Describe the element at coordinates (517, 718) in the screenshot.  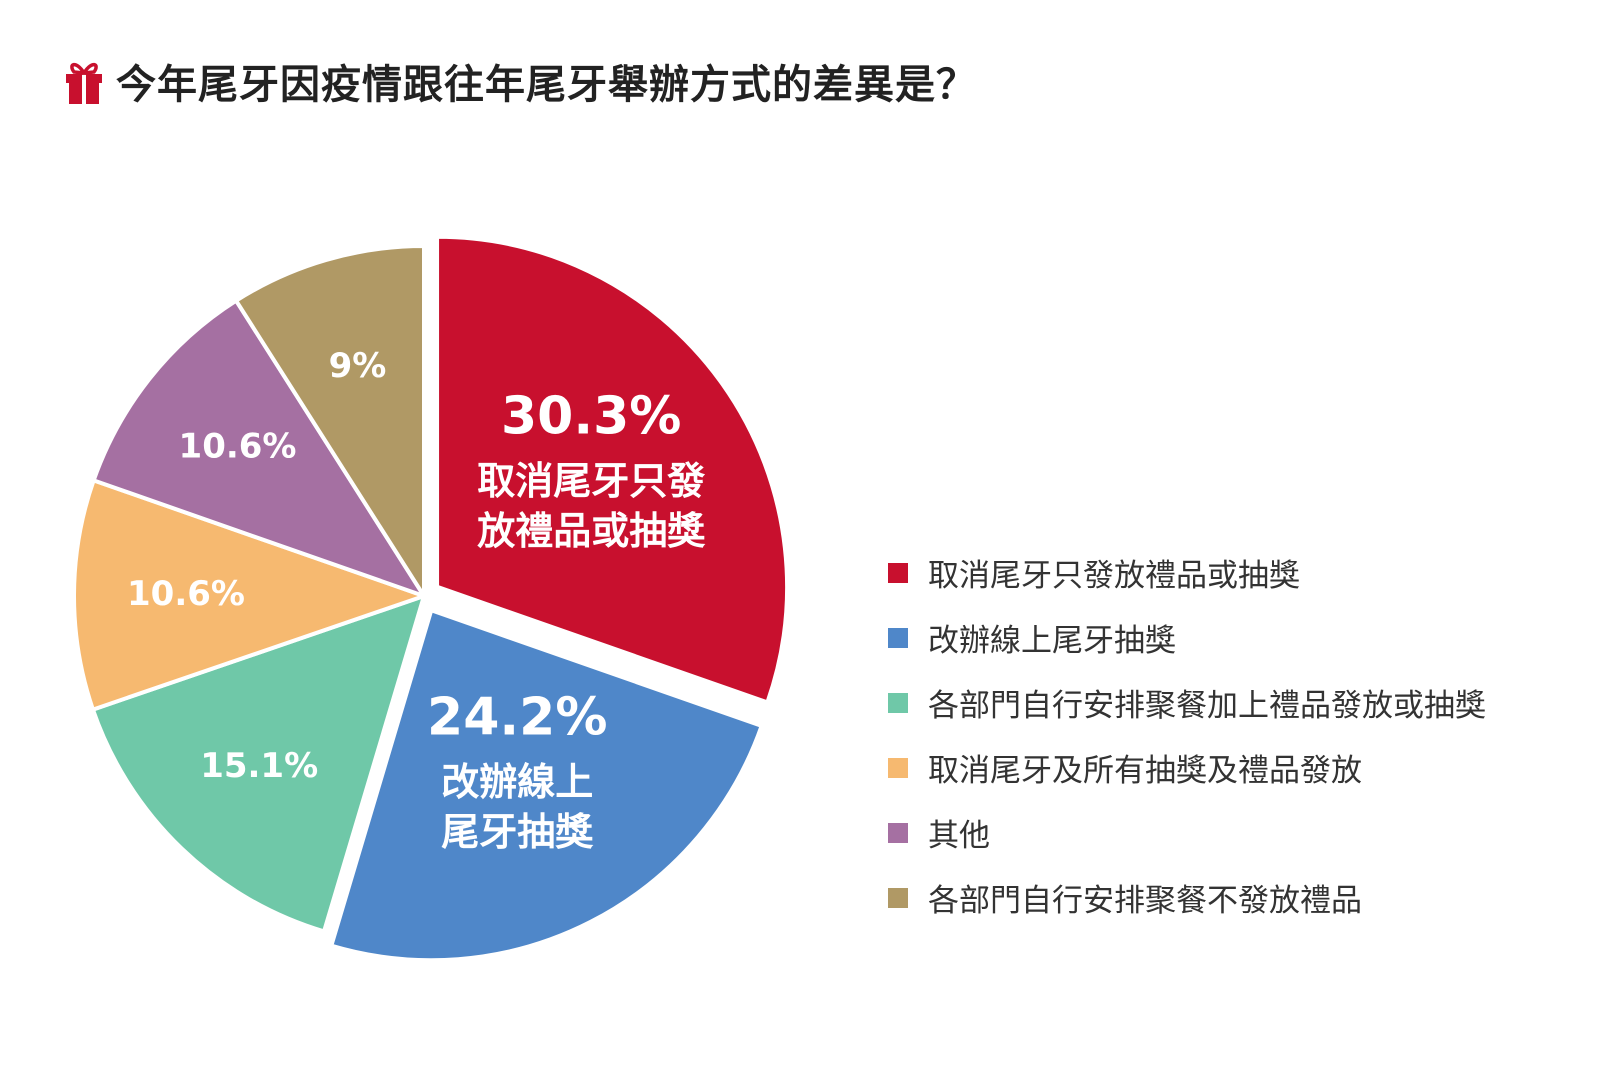
I see `slice-value-label: 24.2%` at that location.